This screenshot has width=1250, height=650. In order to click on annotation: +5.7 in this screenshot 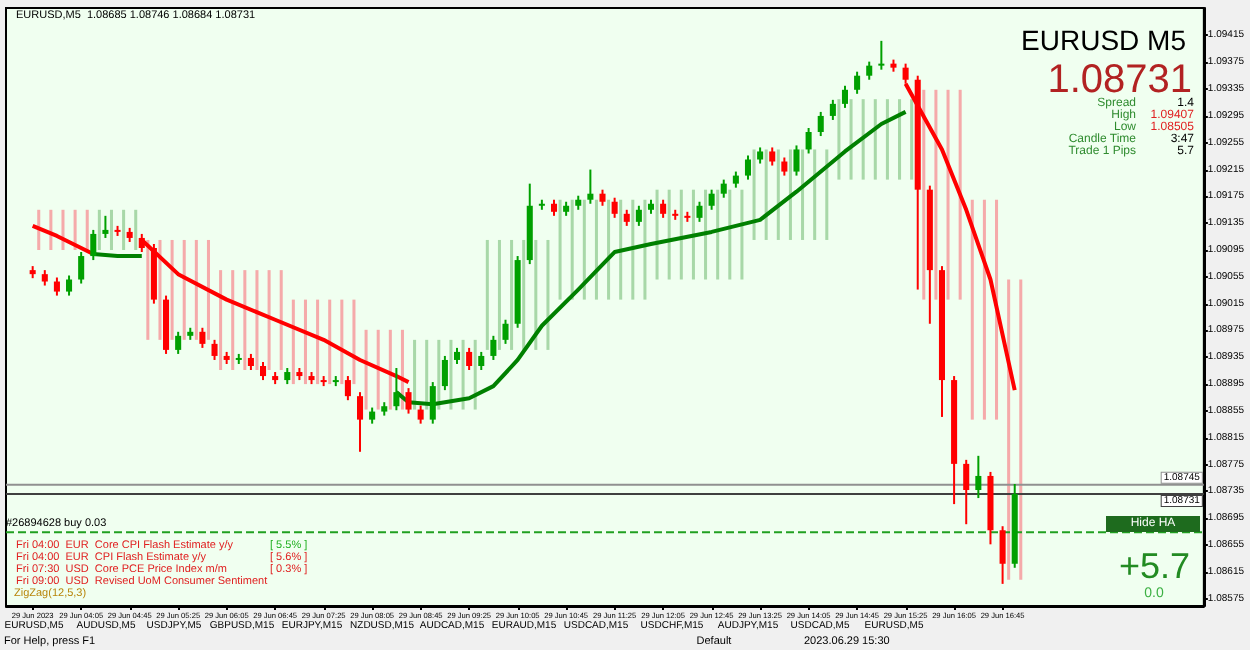, I will do `click(1154, 566)`.